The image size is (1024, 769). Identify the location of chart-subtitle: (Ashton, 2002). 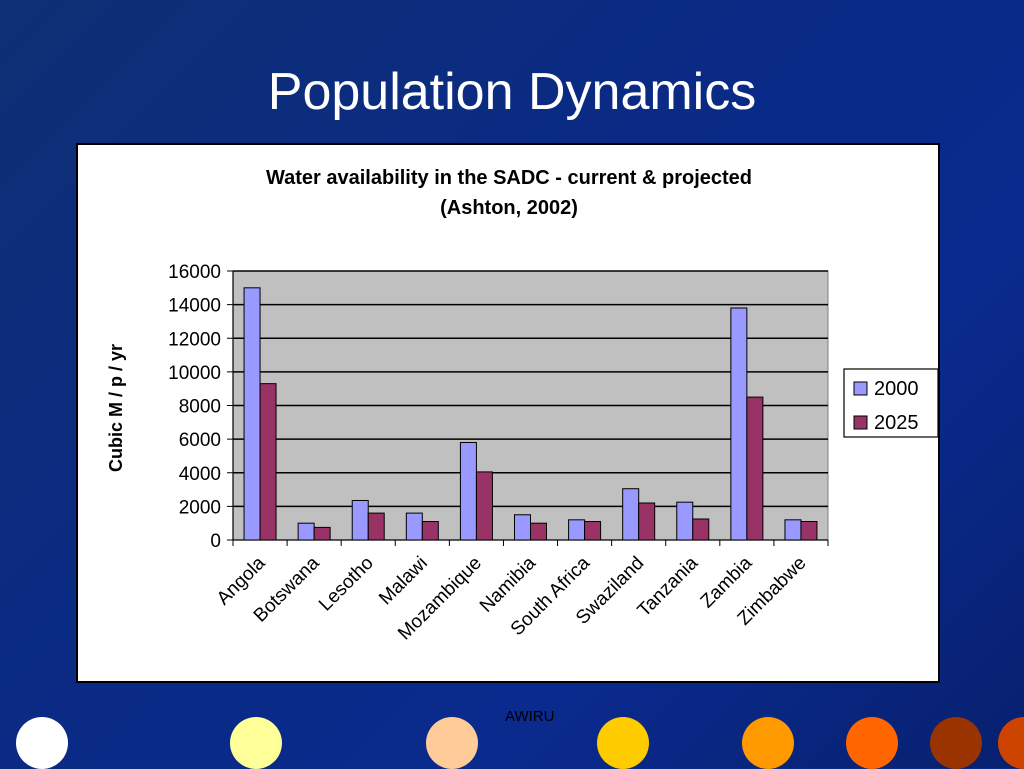
(509, 208).